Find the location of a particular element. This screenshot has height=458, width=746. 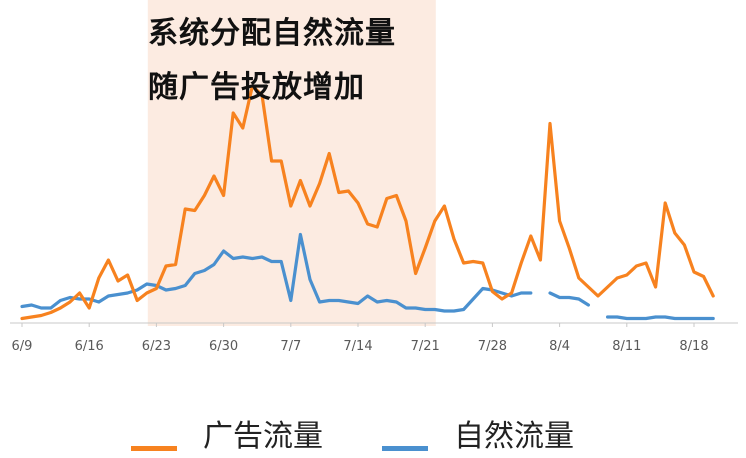

x-tick-label: 6/23 is located at coordinates (156, 346).